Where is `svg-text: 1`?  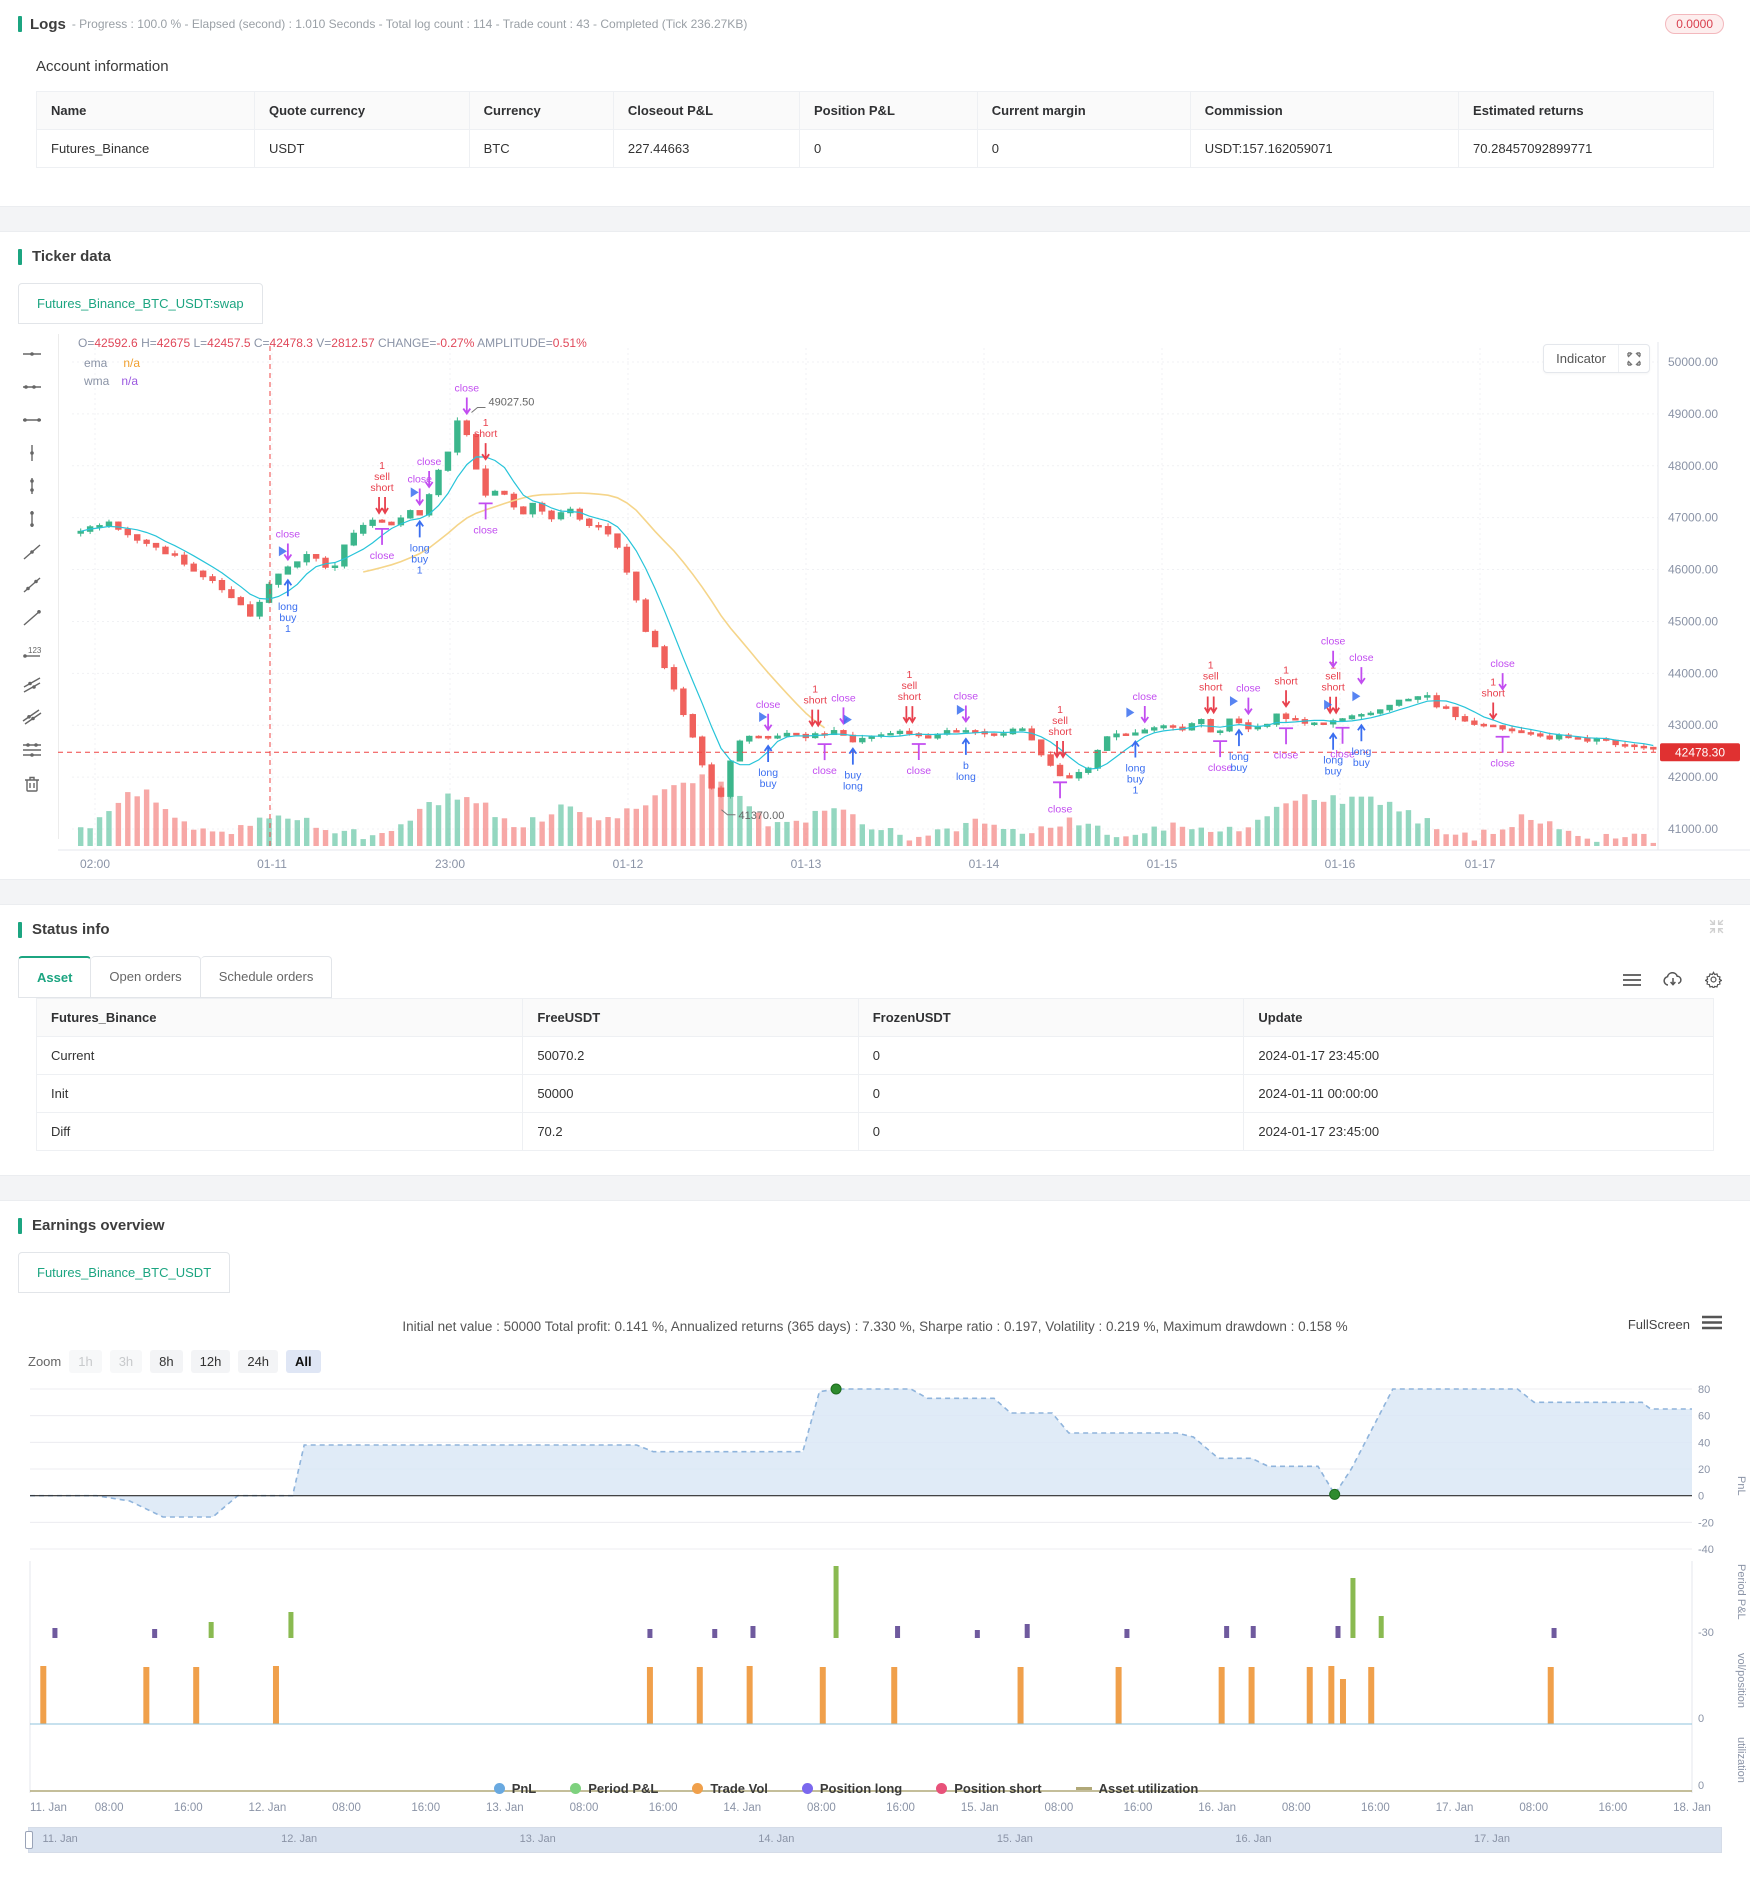
svg-text: 1 is located at coordinates (1286, 670).